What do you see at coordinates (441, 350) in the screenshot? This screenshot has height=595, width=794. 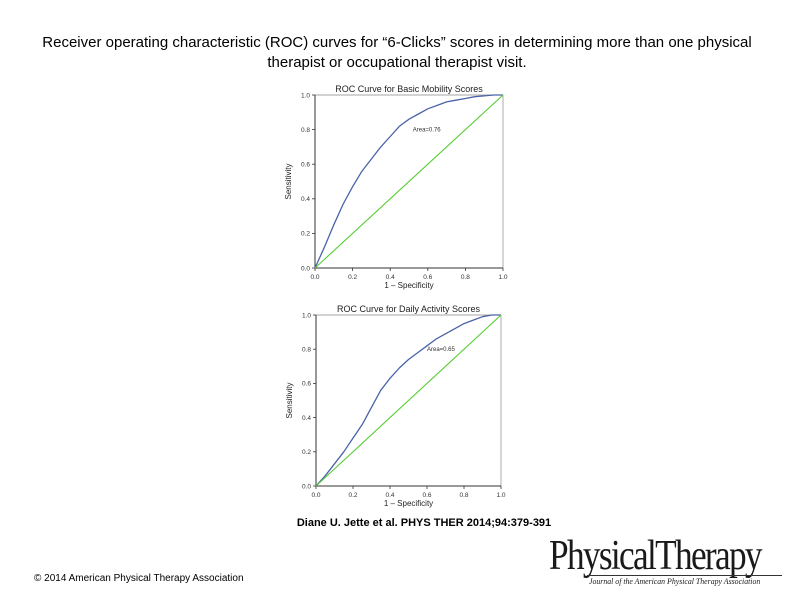 I see `area-annotation: Area=0.65` at bounding box center [441, 350].